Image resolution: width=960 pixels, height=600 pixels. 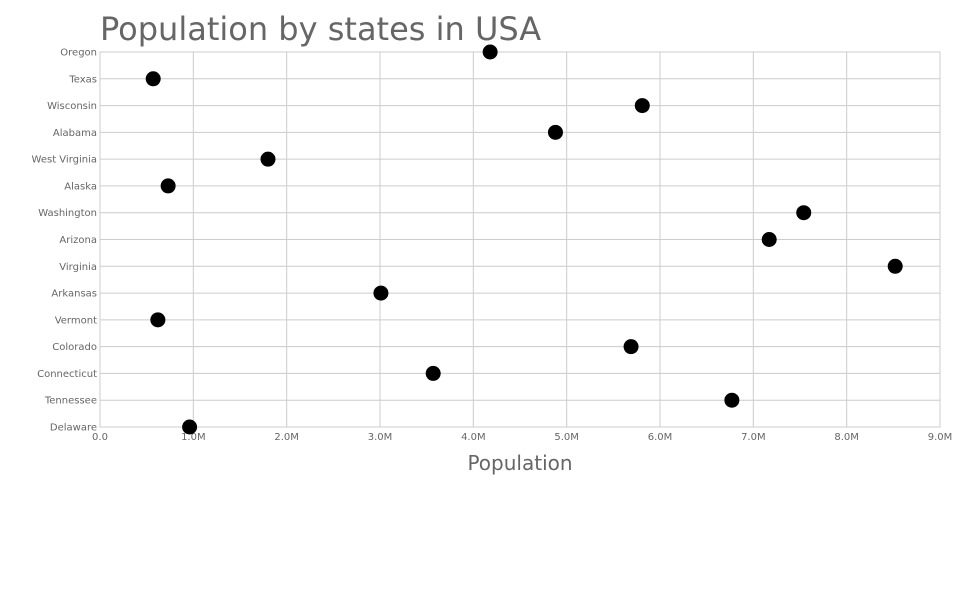 I want to click on y-tick-label: Virginia, so click(x=78, y=267).